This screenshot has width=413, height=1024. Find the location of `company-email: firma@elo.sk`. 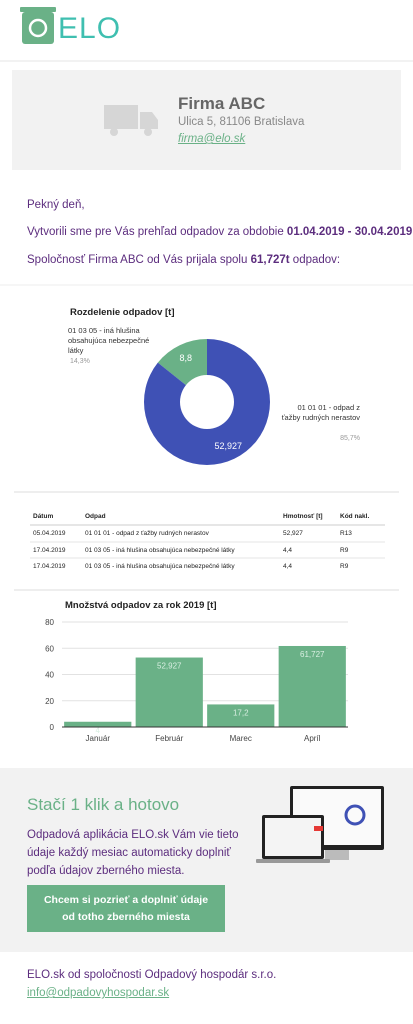

company-email: firma@elo.sk is located at coordinates (212, 139).